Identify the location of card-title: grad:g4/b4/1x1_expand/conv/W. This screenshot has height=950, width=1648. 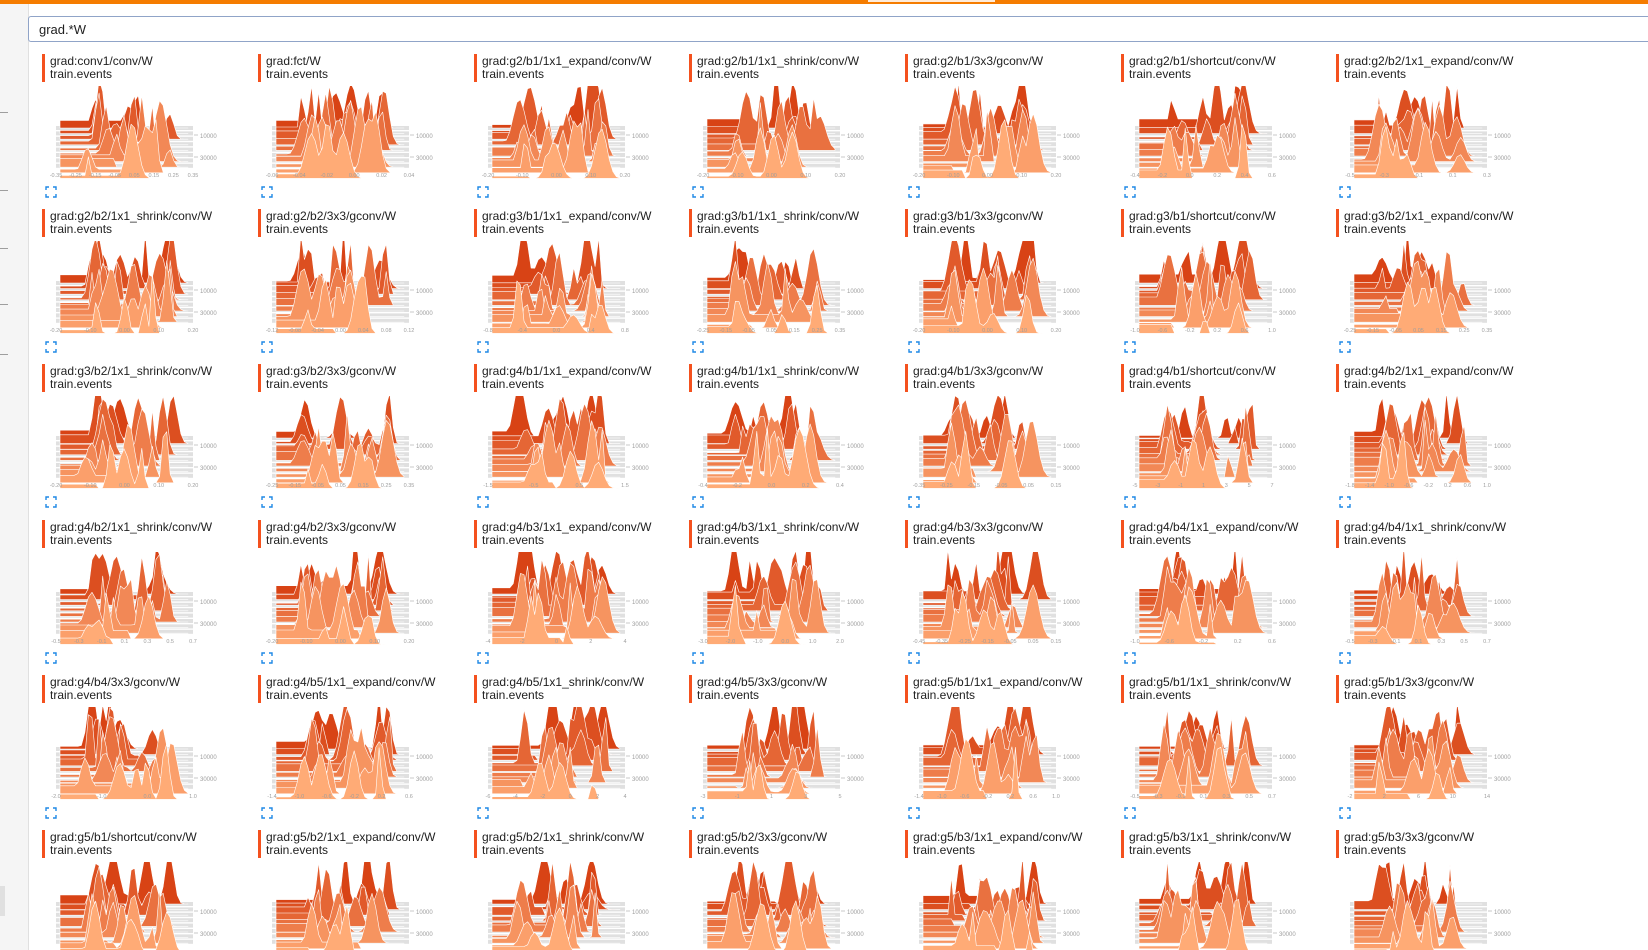
(1214, 527).